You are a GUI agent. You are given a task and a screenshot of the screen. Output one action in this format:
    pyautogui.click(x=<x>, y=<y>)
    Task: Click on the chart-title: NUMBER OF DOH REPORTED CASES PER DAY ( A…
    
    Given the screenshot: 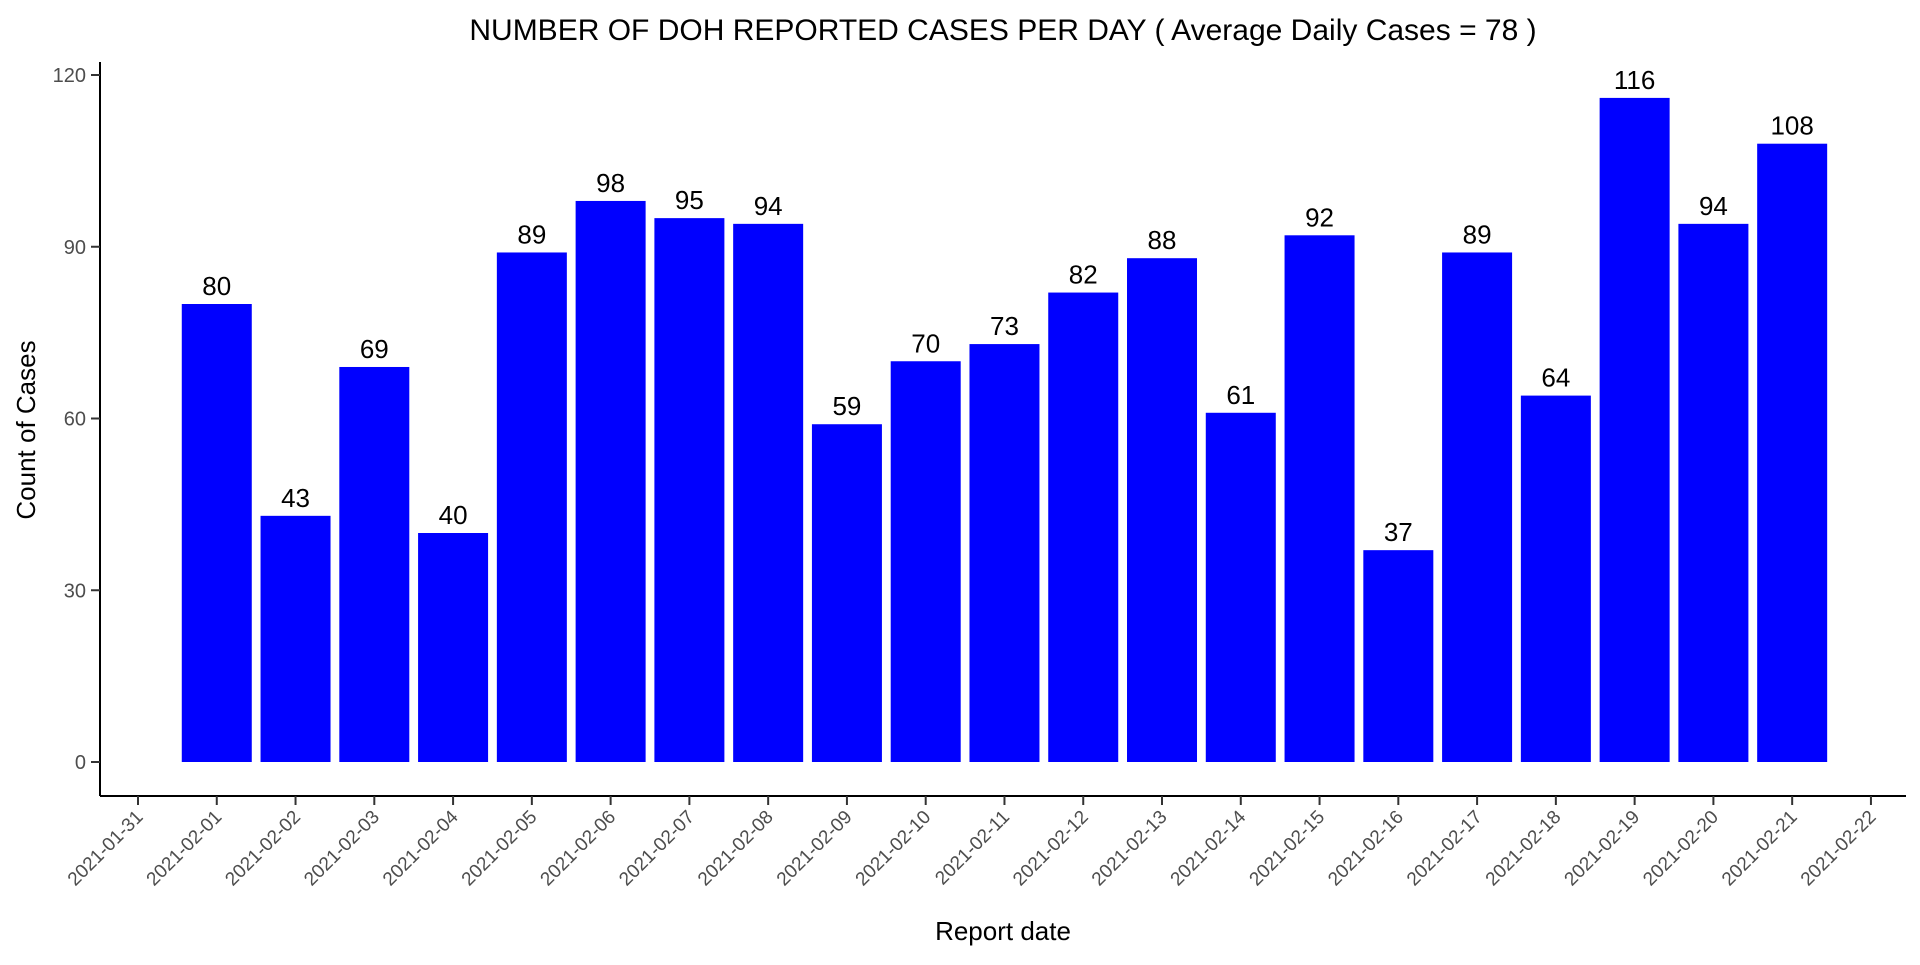 What is the action you would take?
    pyautogui.click(x=1002, y=30)
    